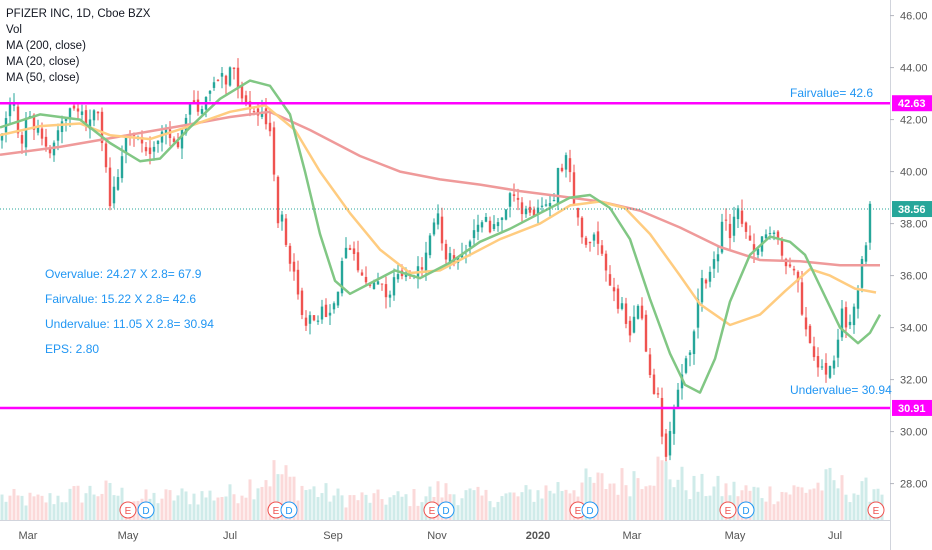 Image resolution: width=932 pixels, height=550 pixels. I want to click on y-tick-label: 46.00, so click(914, 17).